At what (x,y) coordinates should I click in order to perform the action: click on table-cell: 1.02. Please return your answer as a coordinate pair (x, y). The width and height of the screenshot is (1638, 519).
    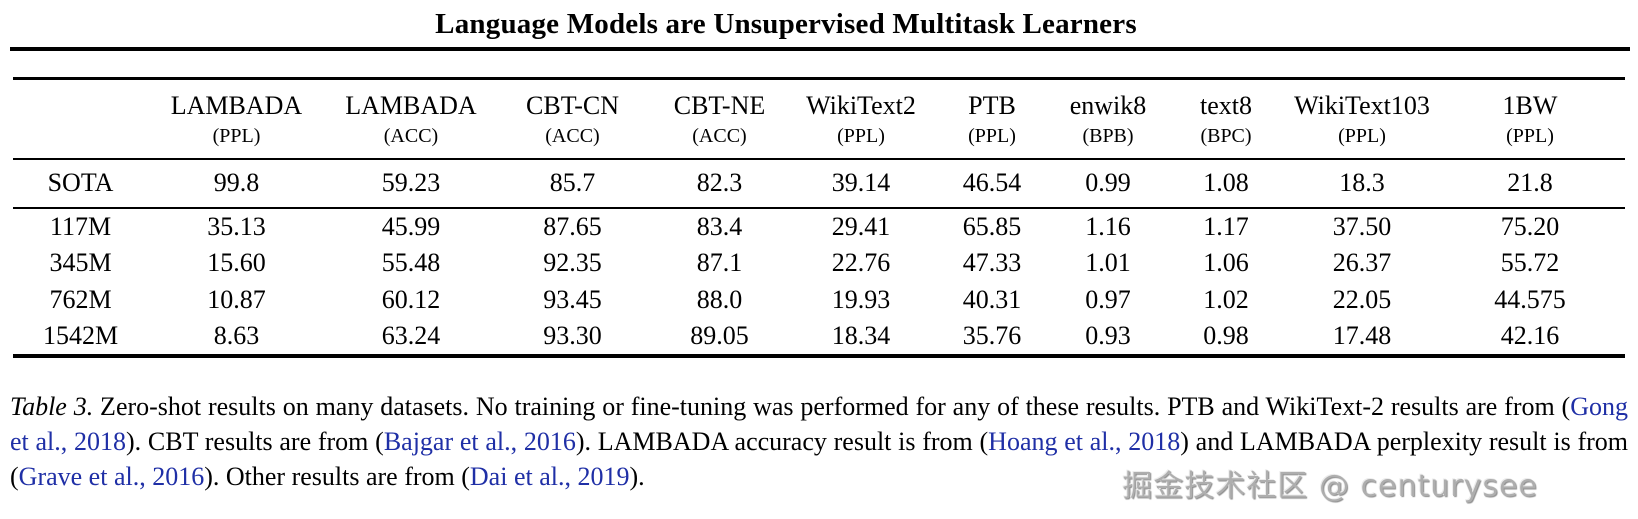
    Looking at the image, I should click on (1226, 299).